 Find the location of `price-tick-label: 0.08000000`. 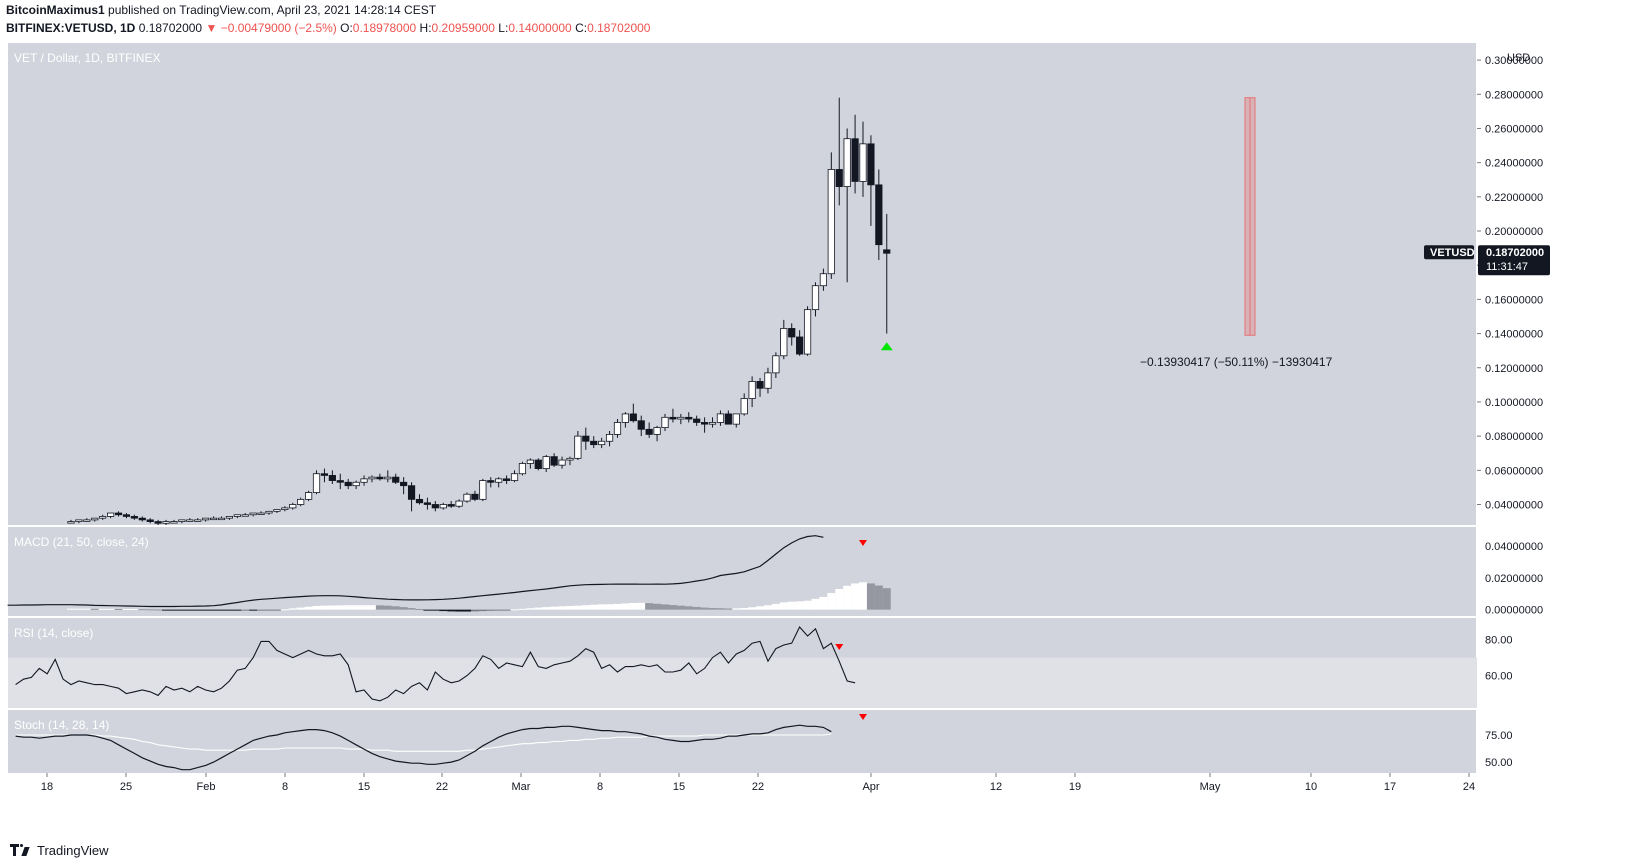

price-tick-label: 0.08000000 is located at coordinates (1514, 437).